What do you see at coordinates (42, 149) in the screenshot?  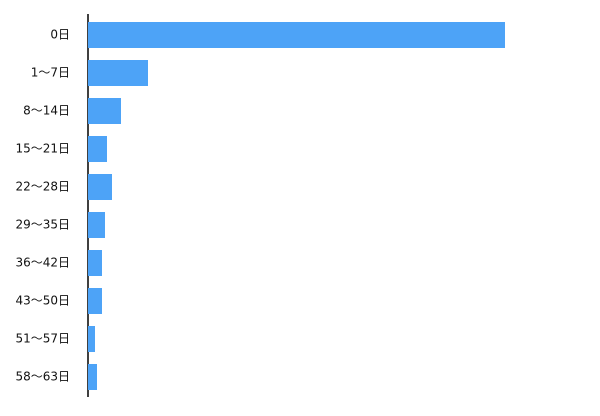 I see `y-tick-label: 15〜21日` at bounding box center [42, 149].